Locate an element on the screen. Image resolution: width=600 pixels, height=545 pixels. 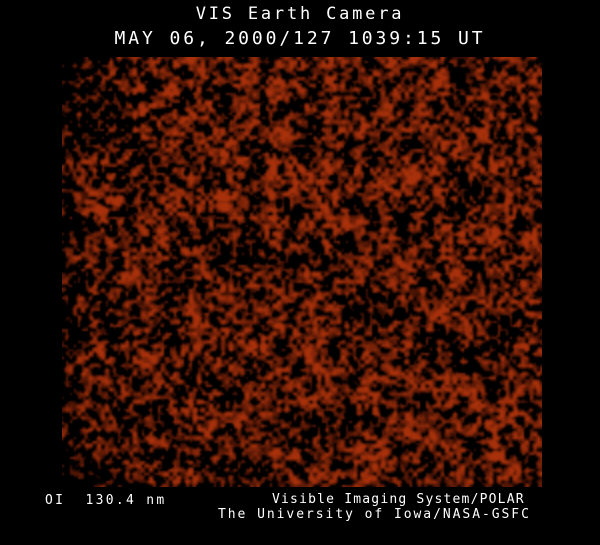
institution-credit-label: The University of Iowa/NASA-GSFC is located at coordinates (374, 514).